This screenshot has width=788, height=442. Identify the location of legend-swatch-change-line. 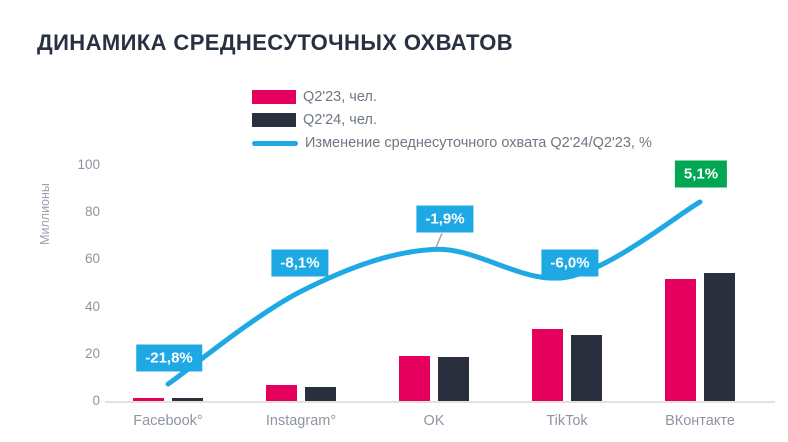
(275, 143).